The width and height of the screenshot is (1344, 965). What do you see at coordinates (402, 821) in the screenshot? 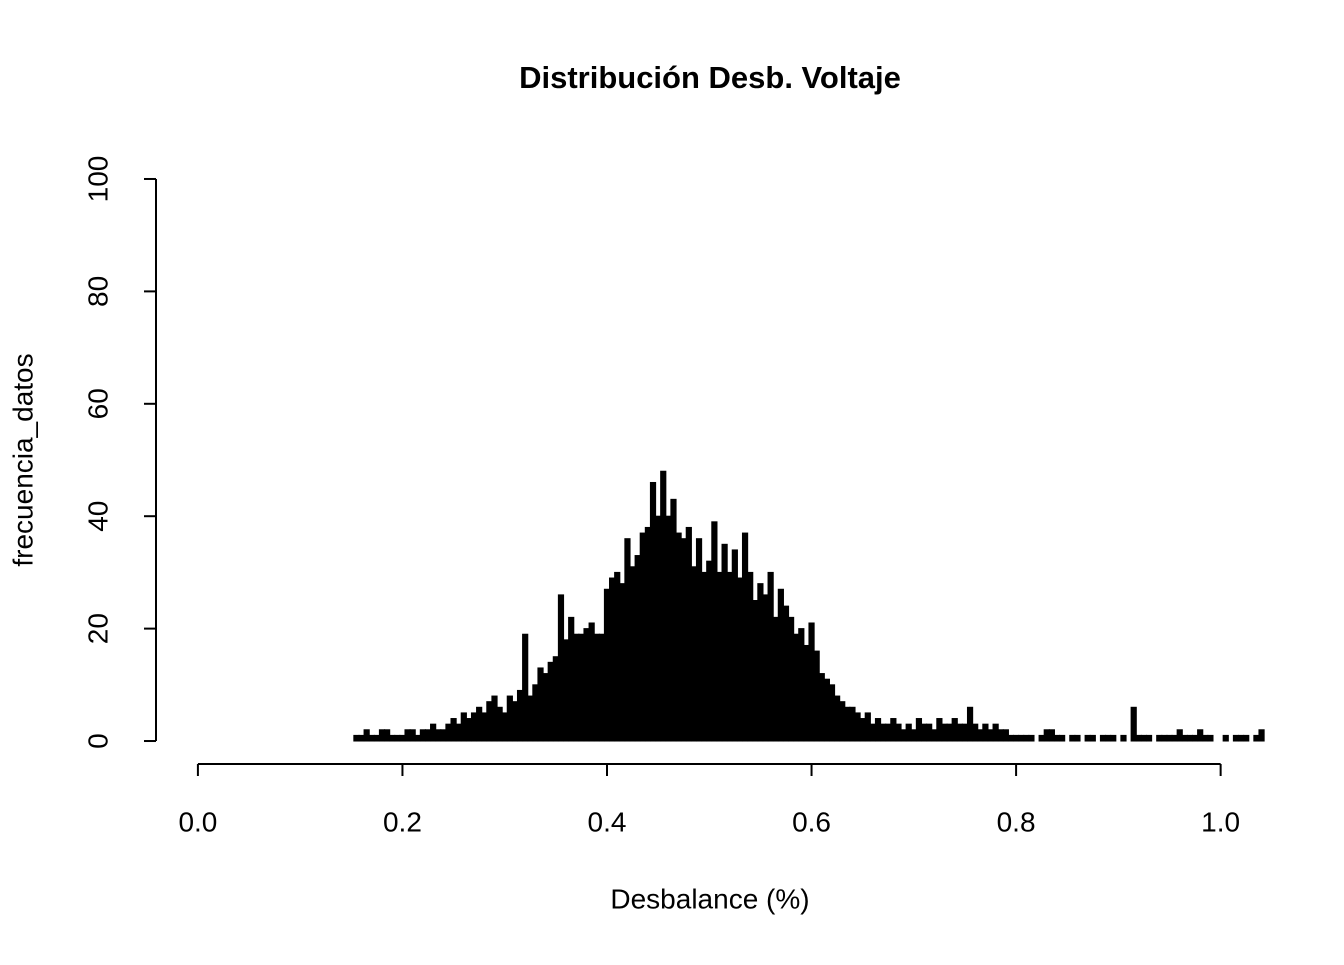
I see `x-tick-label: 0.2` at bounding box center [402, 821].